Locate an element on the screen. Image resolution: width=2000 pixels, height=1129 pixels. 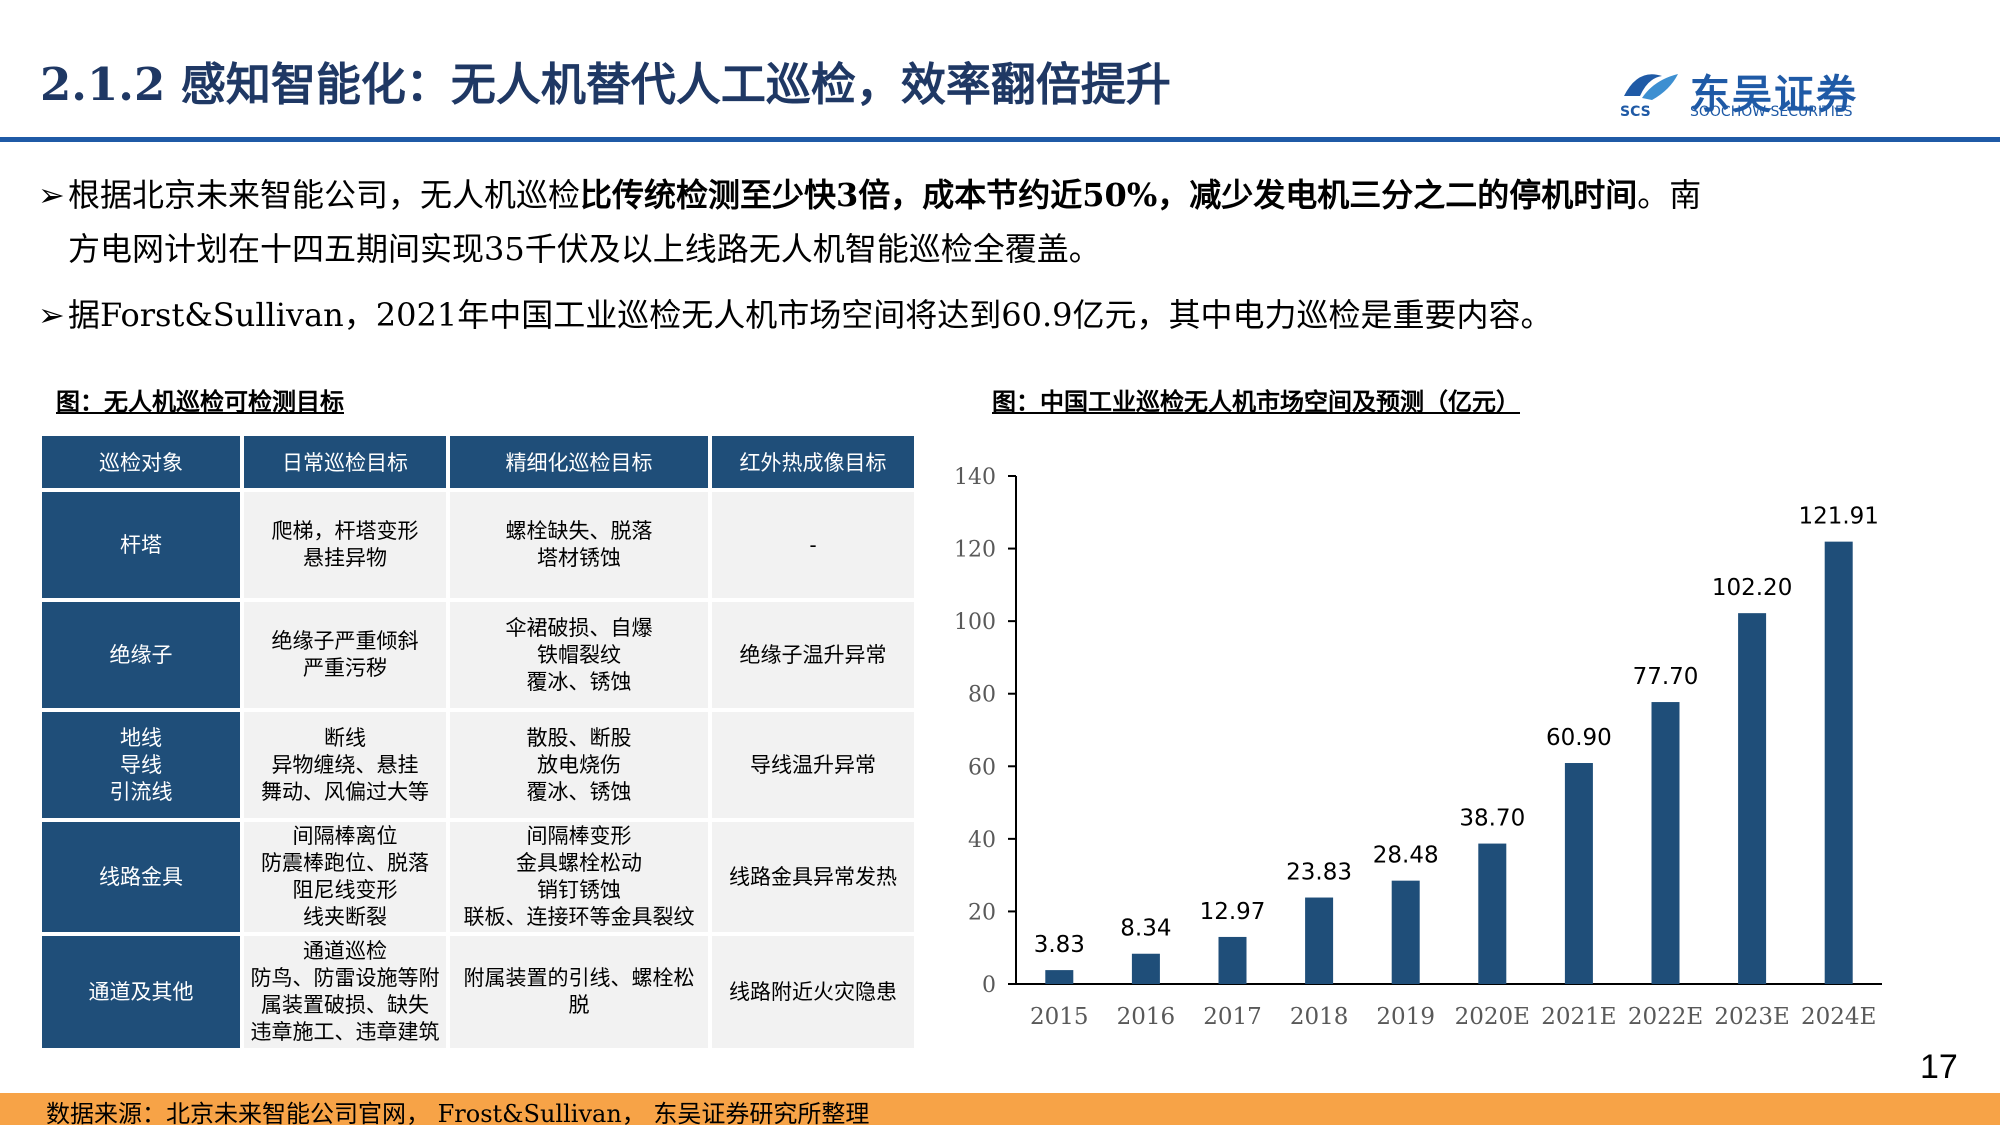
y-tick-label: 0 is located at coordinates (989, 985).